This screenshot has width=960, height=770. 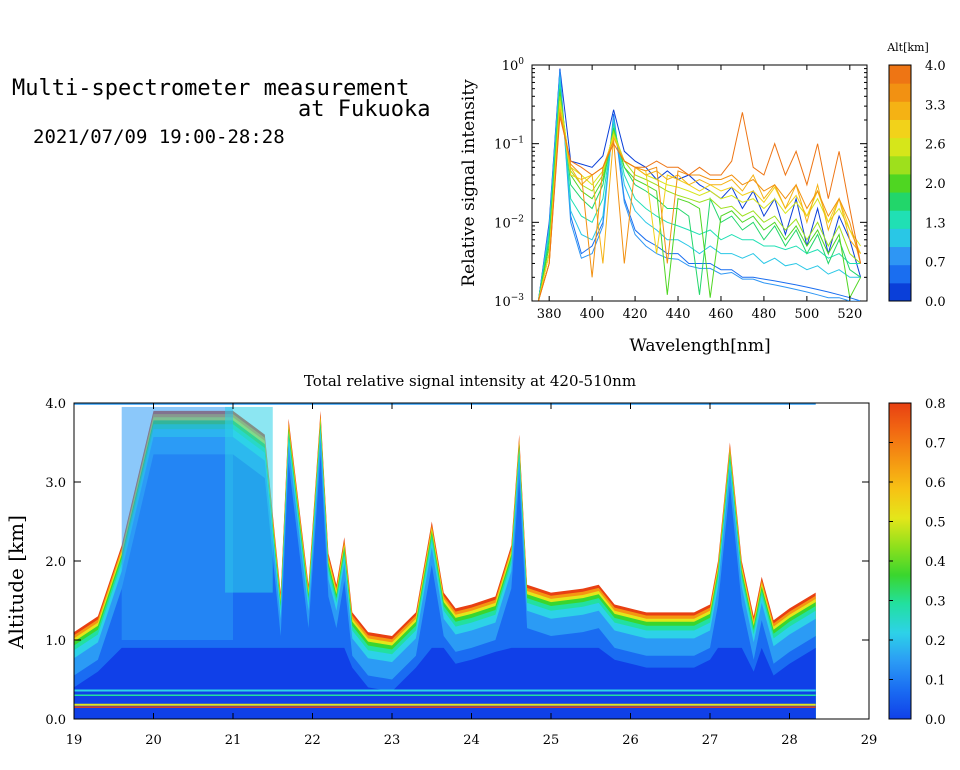 I want to click on intensity-colorbar-tick-label: 0.1, so click(x=935, y=681).